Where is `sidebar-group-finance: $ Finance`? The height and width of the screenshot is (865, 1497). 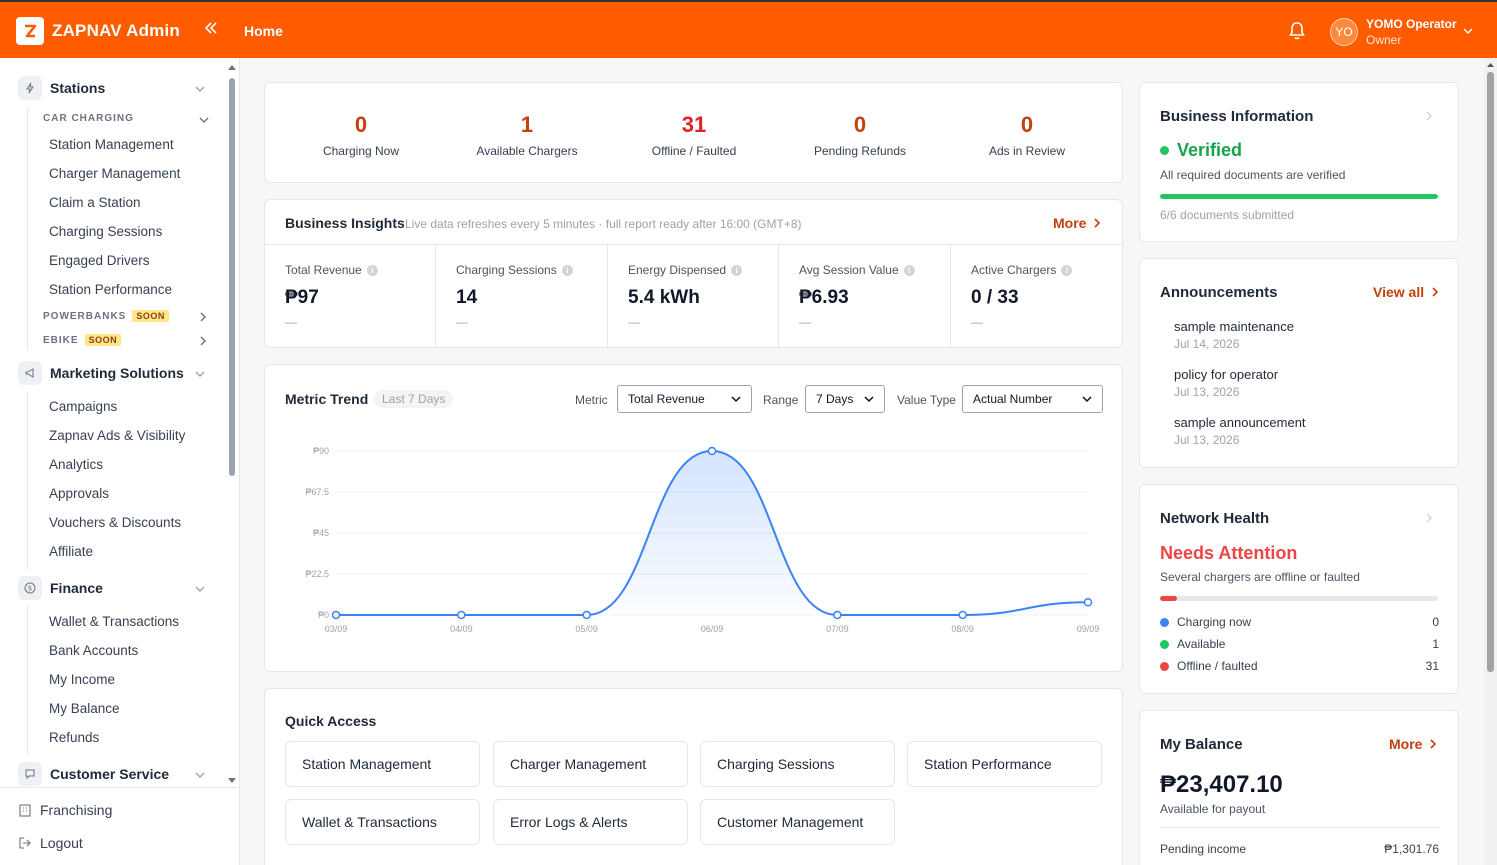
sidebar-group-finance: $ Finance is located at coordinates (60, 588).